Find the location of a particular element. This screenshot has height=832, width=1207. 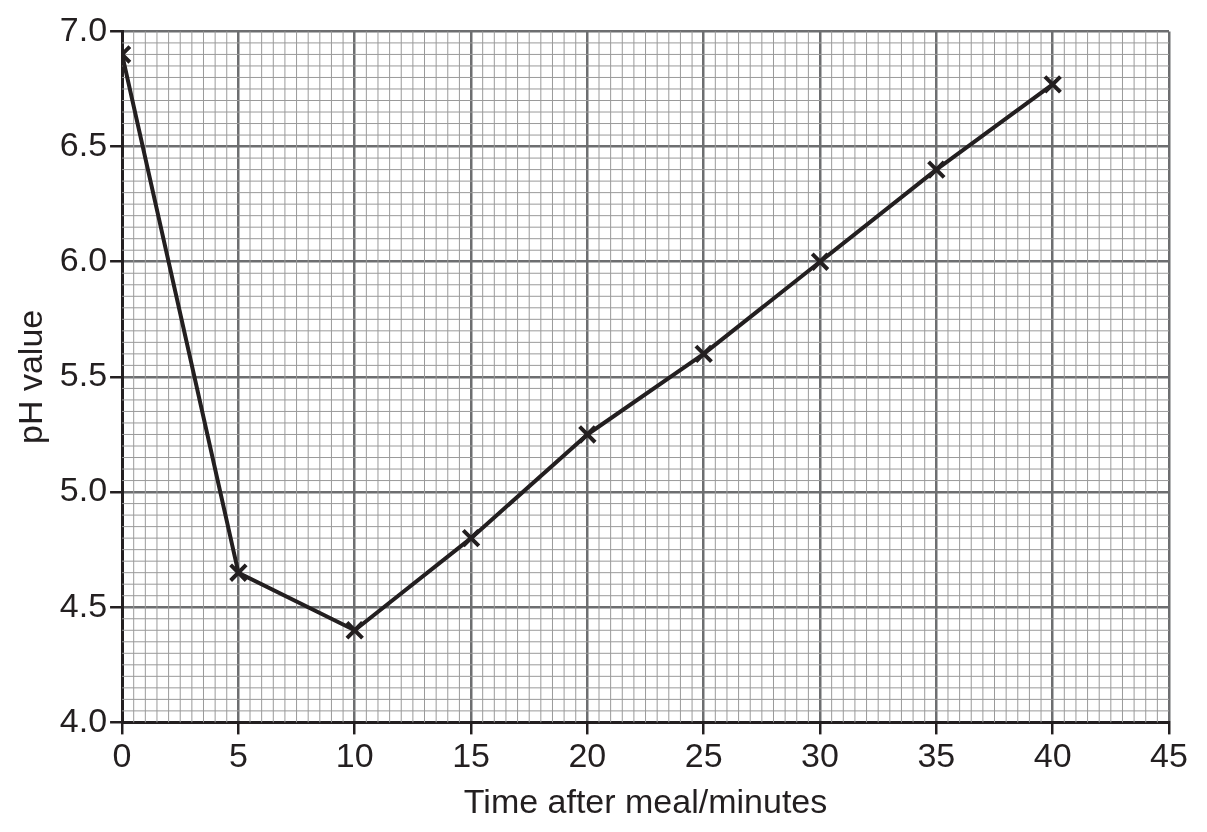

y-tick-label: 5.0 is located at coordinates (83, 489).